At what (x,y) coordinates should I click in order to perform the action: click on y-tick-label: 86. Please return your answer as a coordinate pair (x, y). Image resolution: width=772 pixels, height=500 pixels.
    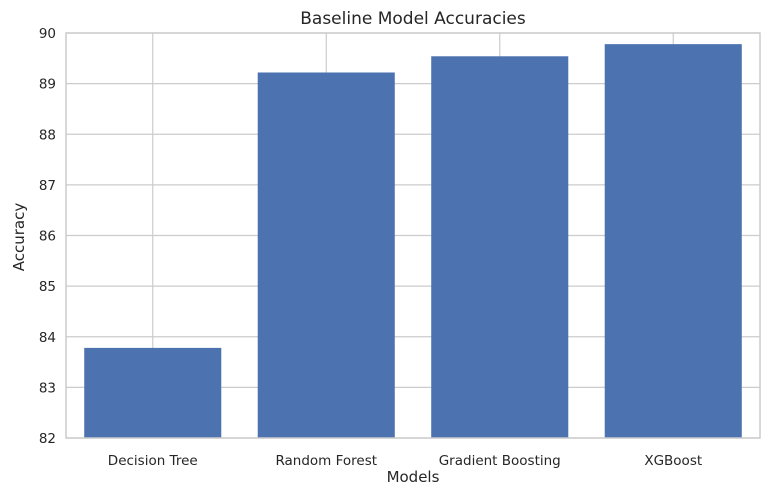
    Looking at the image, I should click on (47, 237).